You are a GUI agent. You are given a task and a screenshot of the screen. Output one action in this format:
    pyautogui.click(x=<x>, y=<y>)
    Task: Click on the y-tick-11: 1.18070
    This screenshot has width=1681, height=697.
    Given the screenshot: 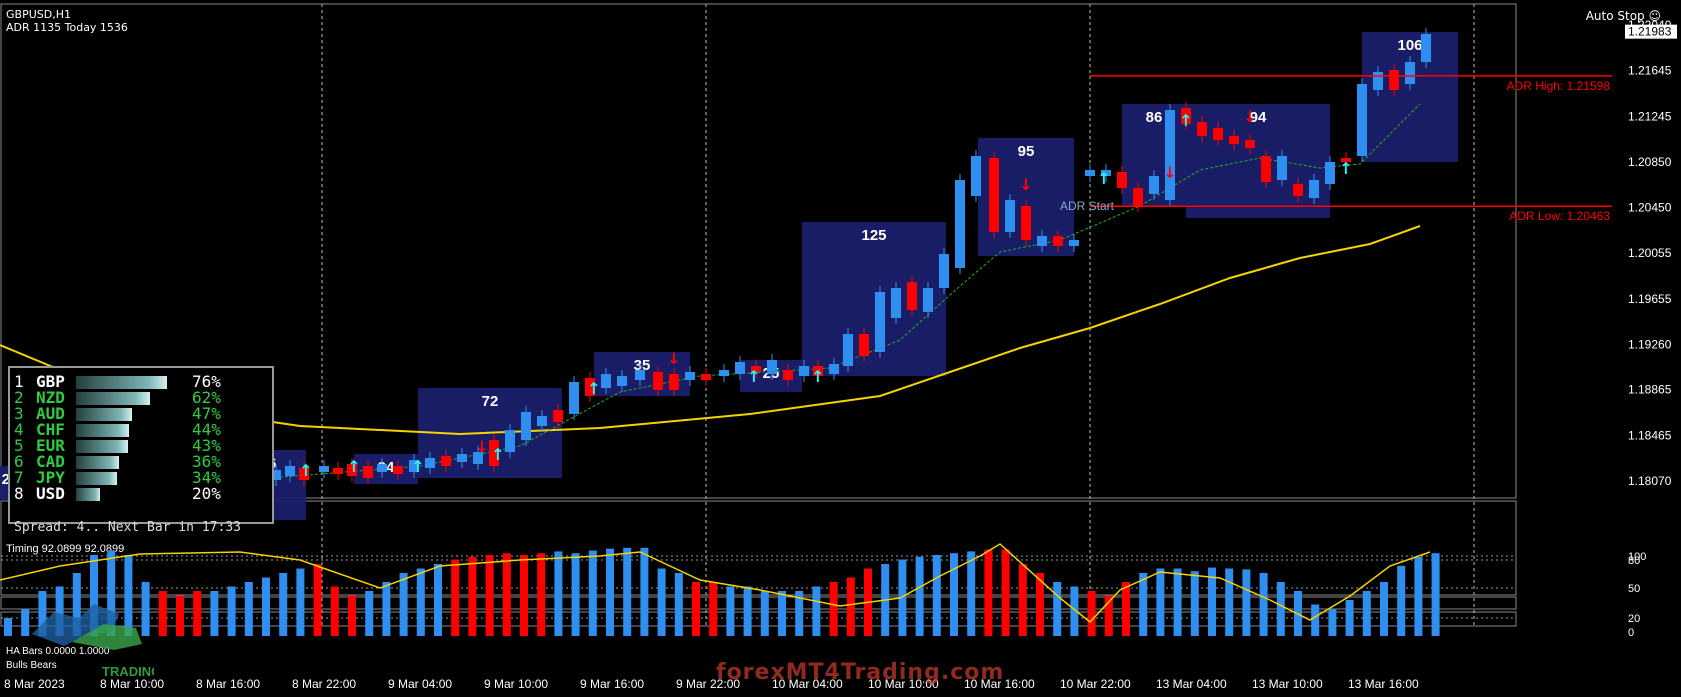 What is the action you would take?
    pyautogui.click(x=1650, y=481)
    